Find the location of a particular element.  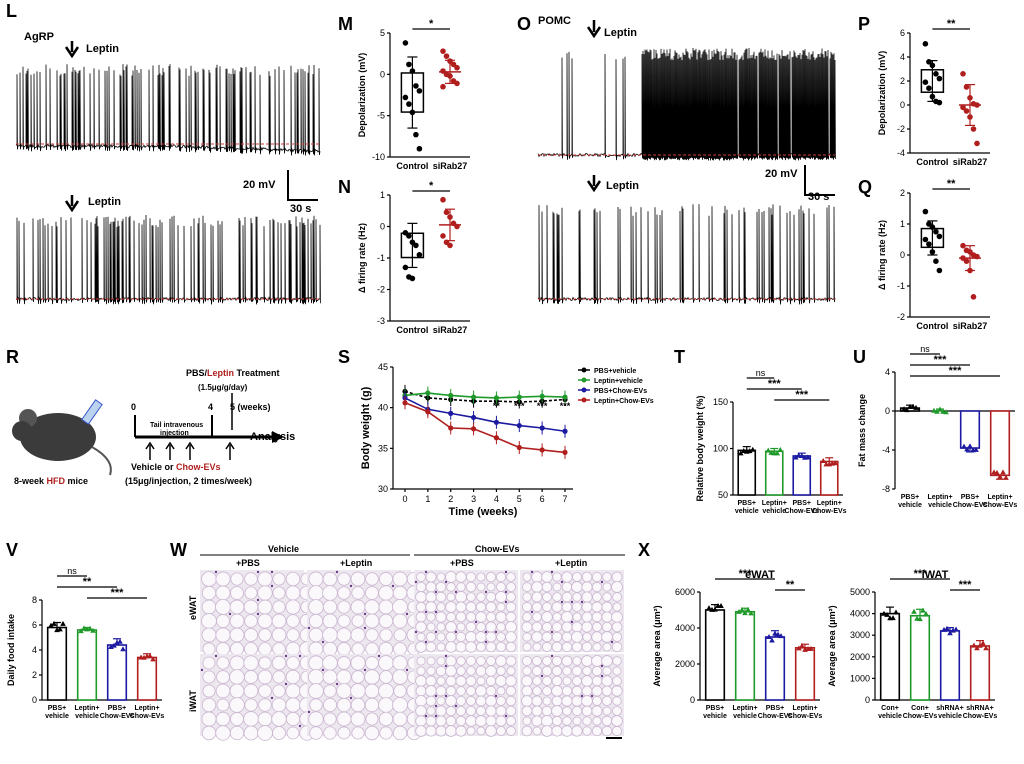

w-group-chow: Chow-EVs is located at coordinates (497, 549).